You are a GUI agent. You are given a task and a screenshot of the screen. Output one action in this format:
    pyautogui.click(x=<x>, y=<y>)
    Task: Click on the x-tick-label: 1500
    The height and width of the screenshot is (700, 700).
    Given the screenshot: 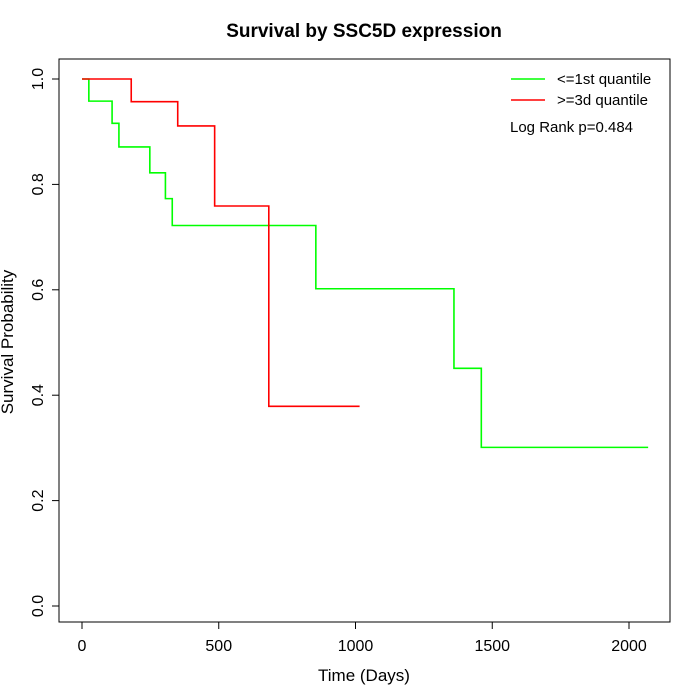 What is the action you would take?
    pyautogui.click(x=492, y=646)
    